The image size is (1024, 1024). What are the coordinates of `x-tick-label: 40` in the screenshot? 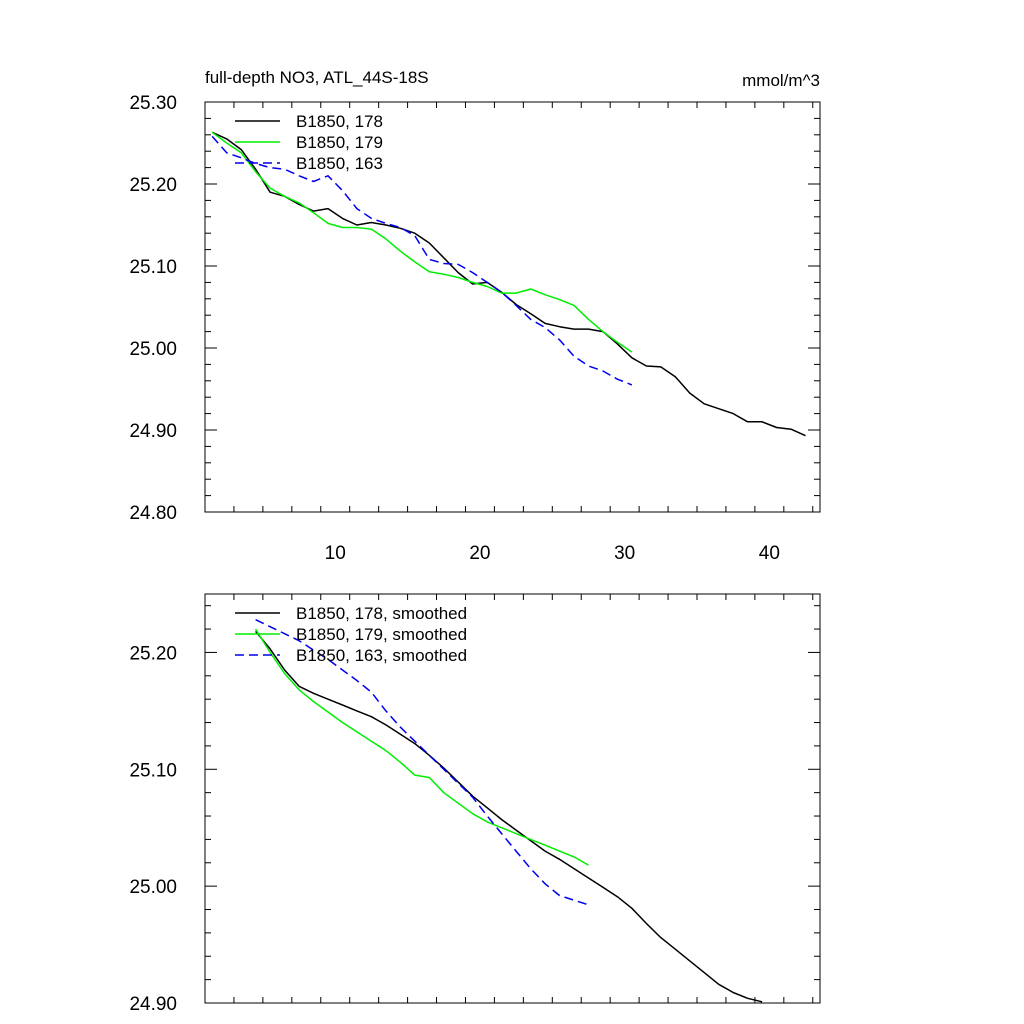 It's located at (769, 553).